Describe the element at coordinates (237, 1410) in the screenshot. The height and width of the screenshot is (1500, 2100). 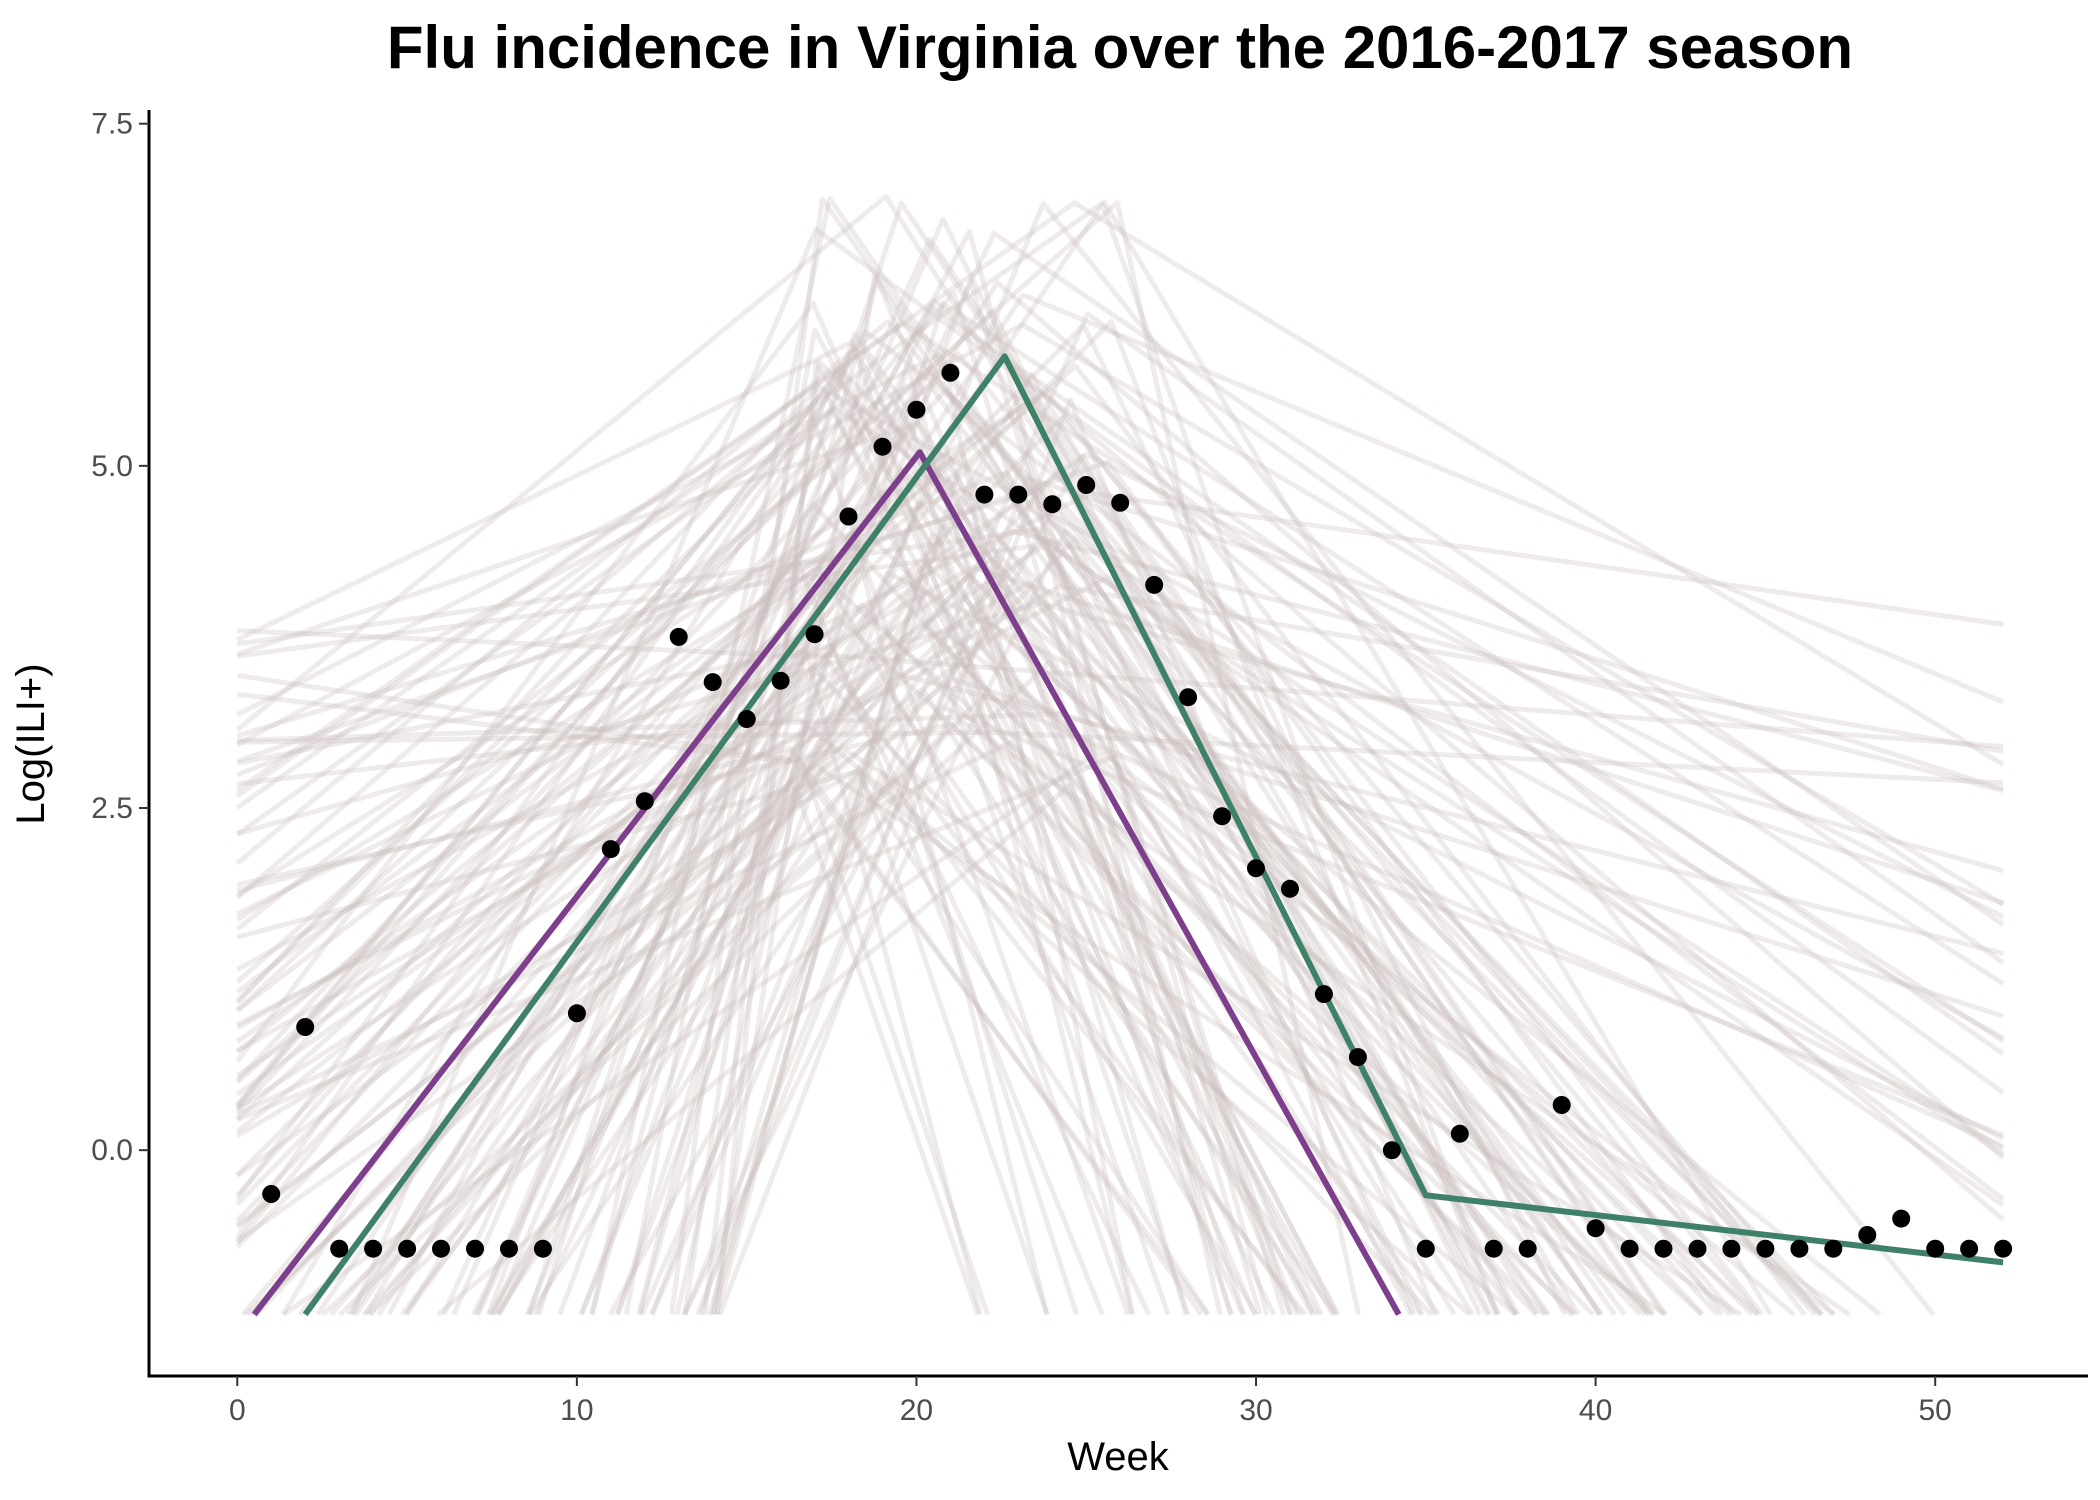
I see `x-tick-label: 0` at that location.